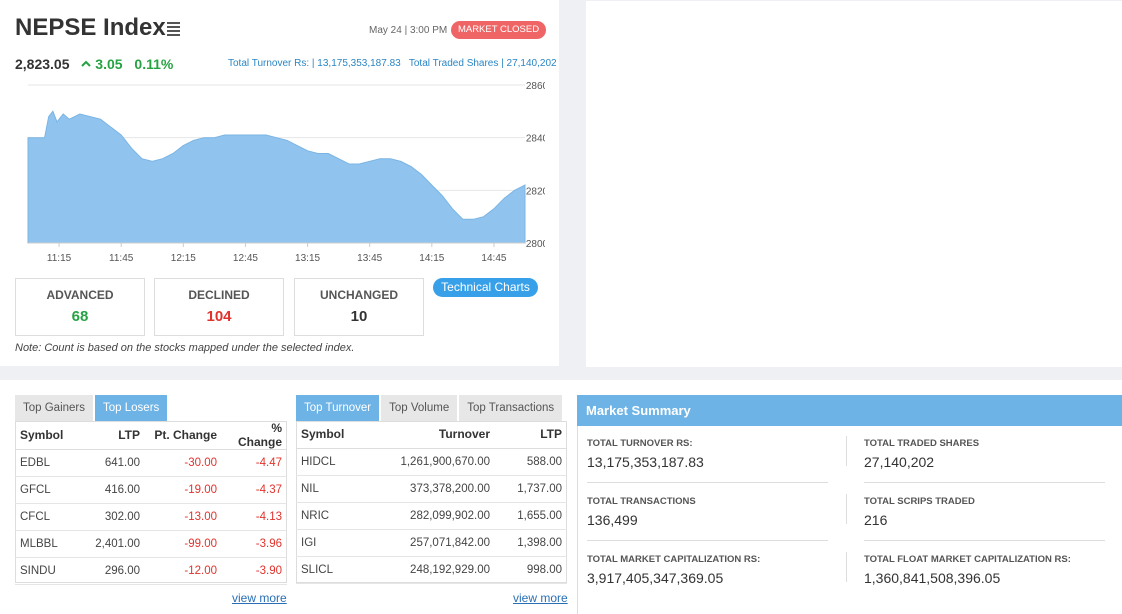 Image resolution: width=1122 pixels, height=614 pixels. I want to click on declined-box: DECLINED 104, so click(219, 307).